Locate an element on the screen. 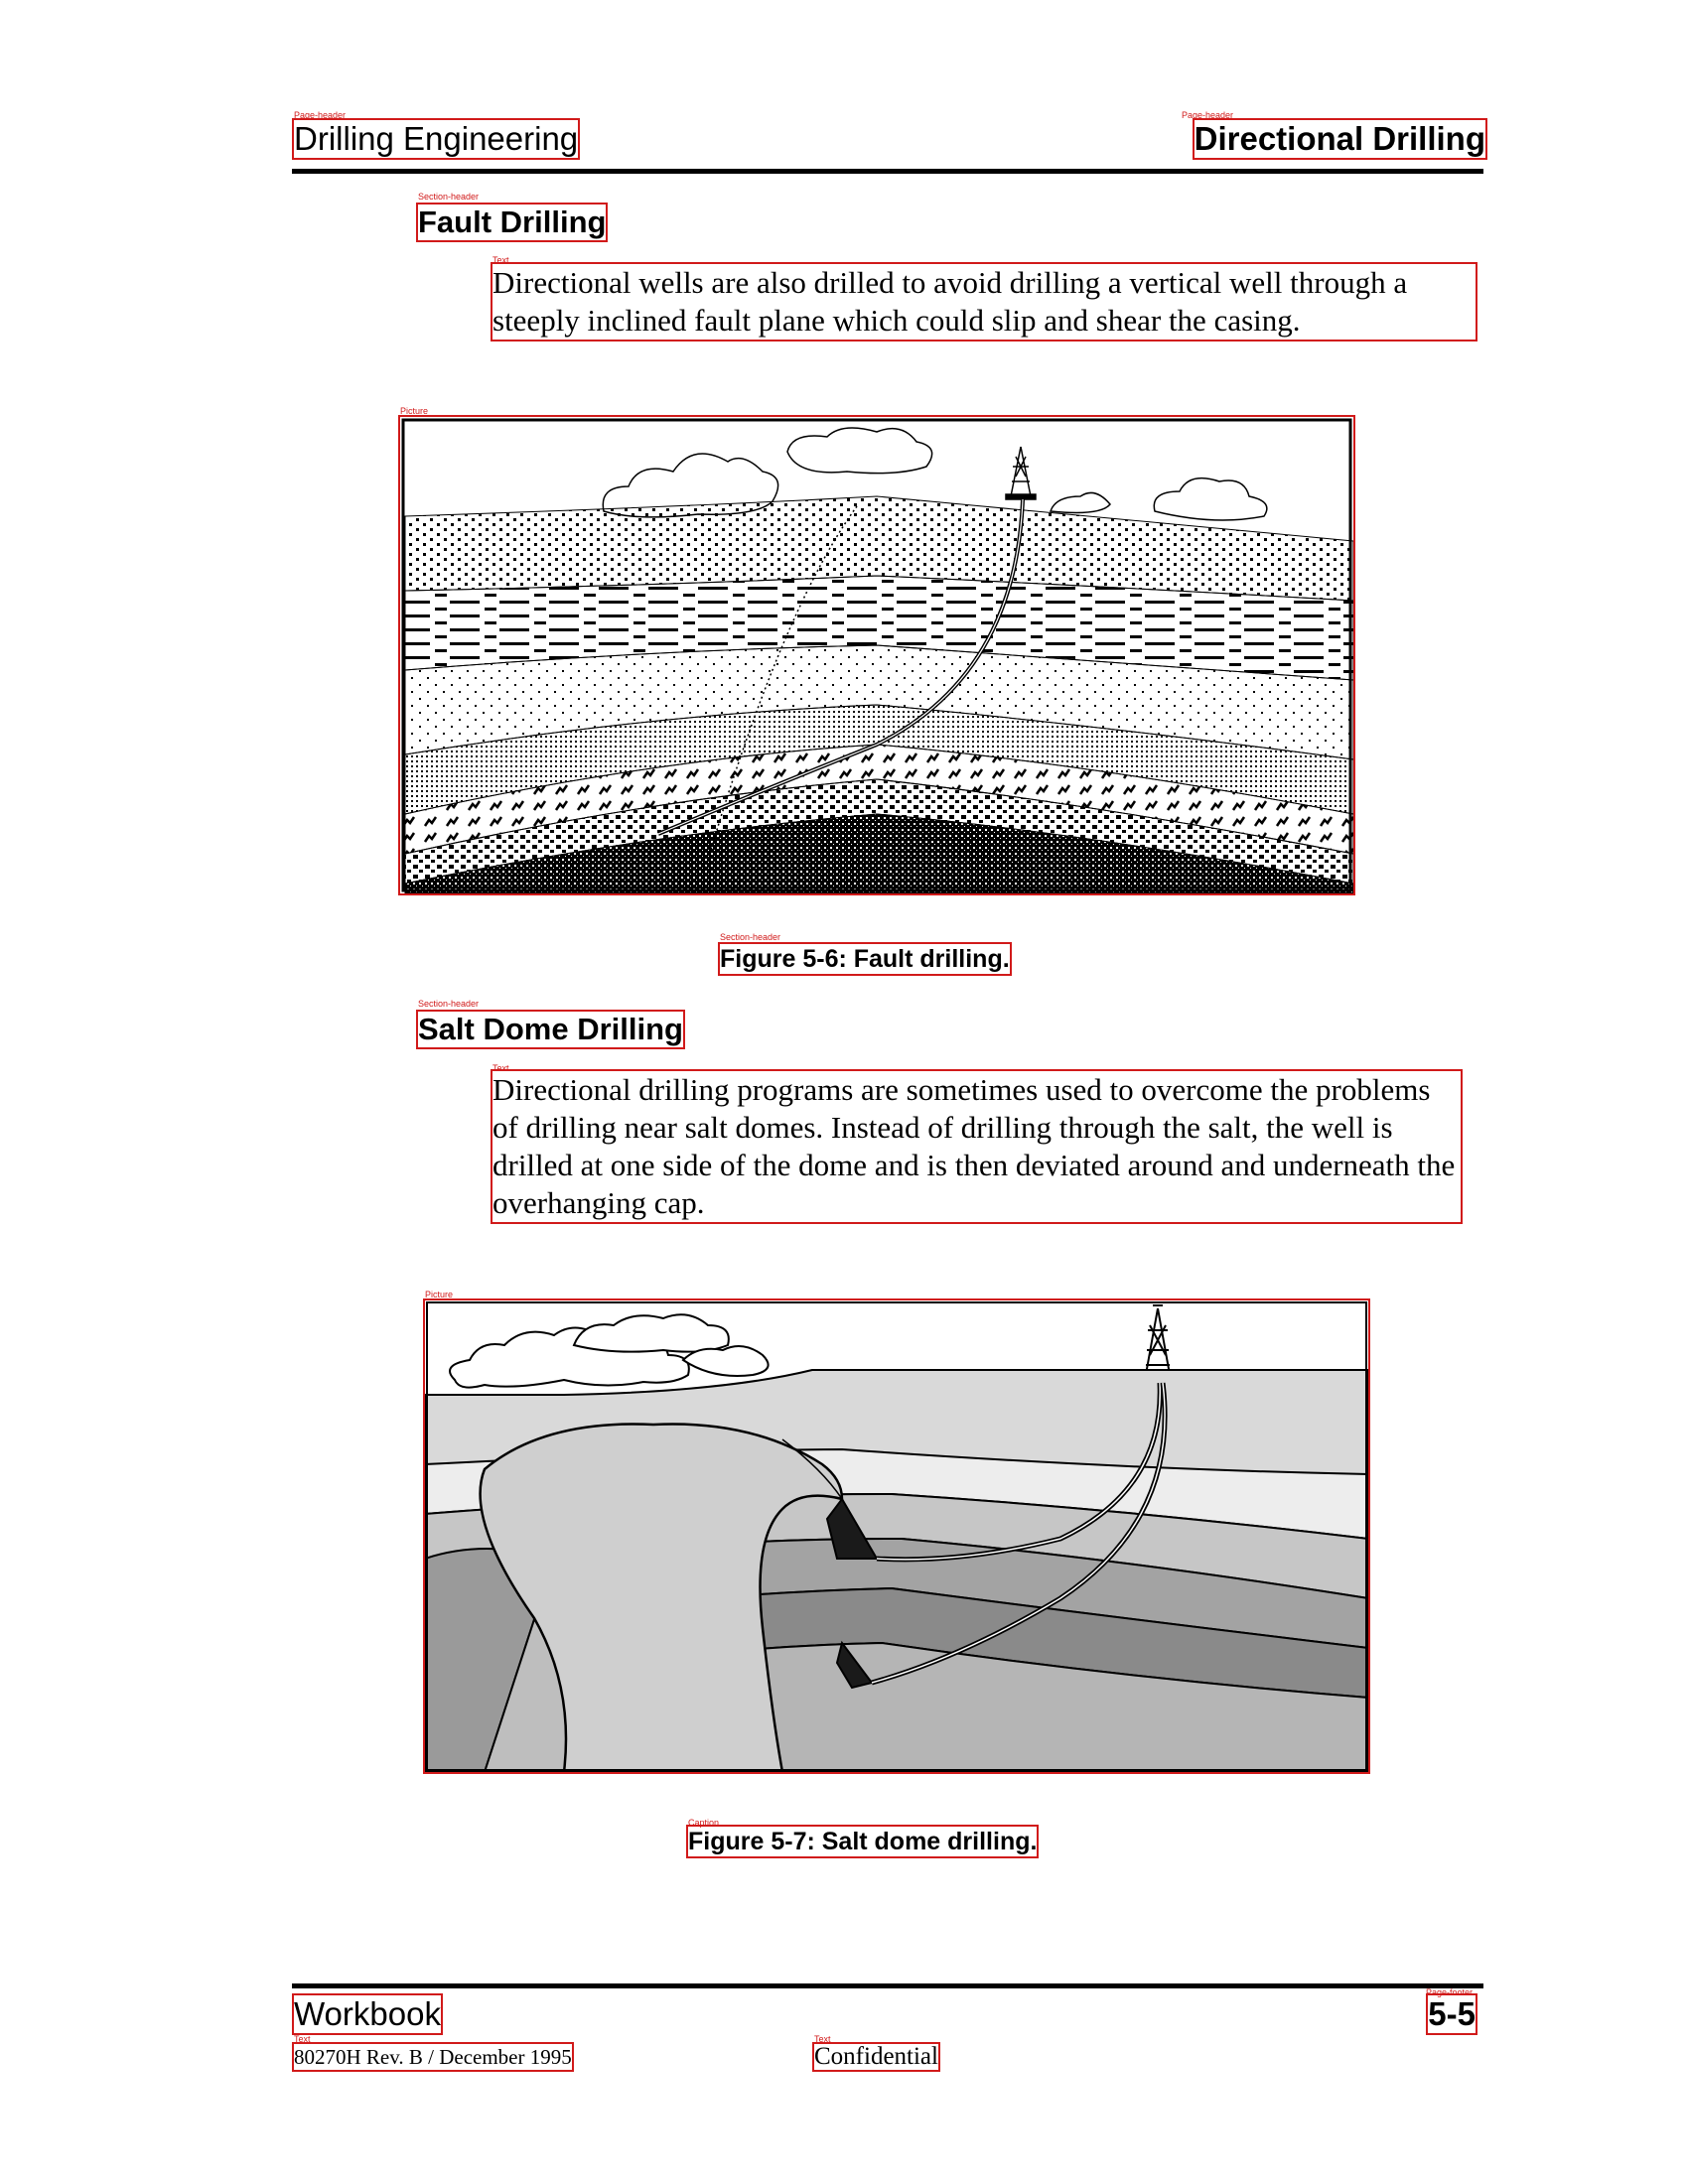  annotation-tag-page-header-left: Page-header is located at coordinates (320, 115).